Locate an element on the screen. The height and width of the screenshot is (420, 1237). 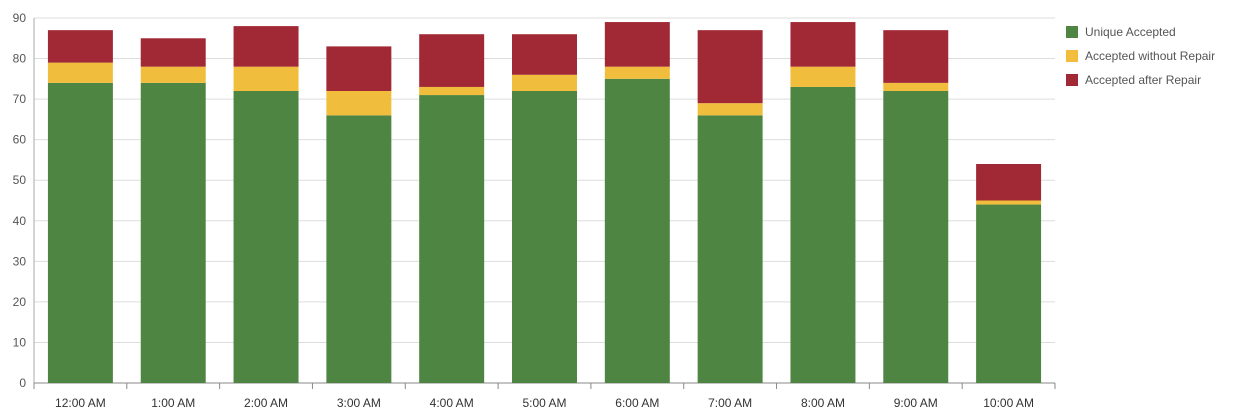
x-tick-label: 3:00 AM is located at coordinates (359, 403).